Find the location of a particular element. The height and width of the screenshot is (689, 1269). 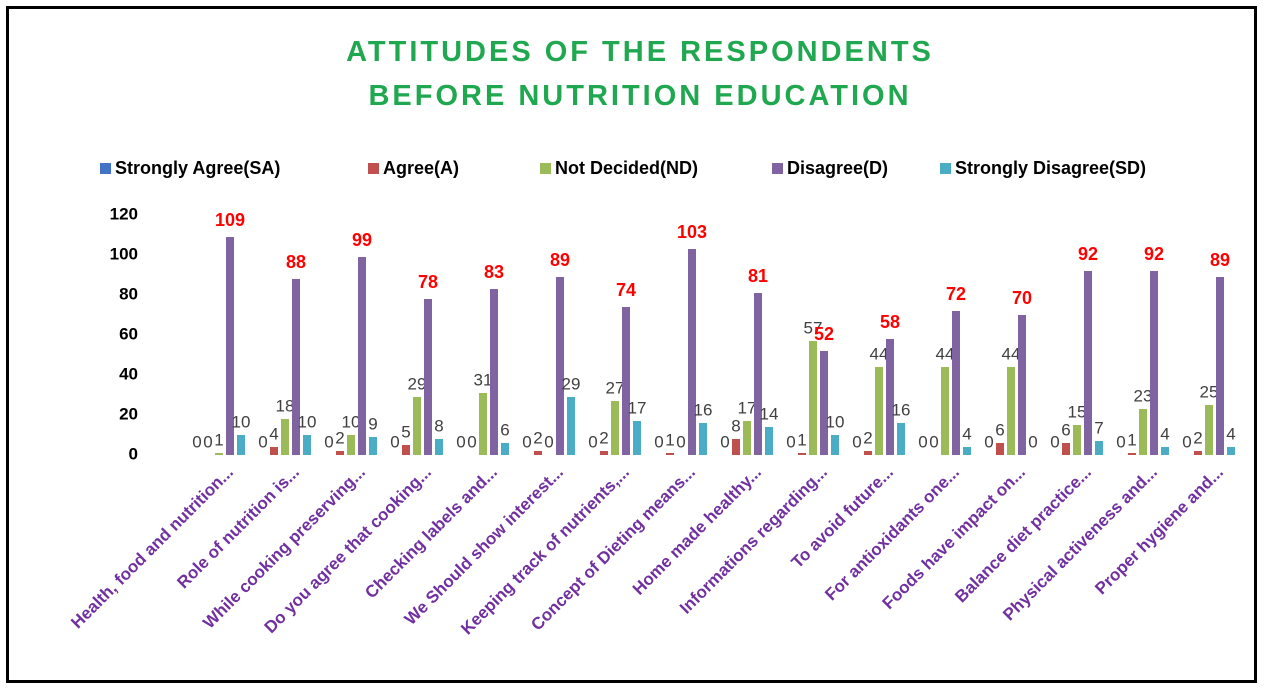

data-label: 16 is located at coordinates (703, 409).